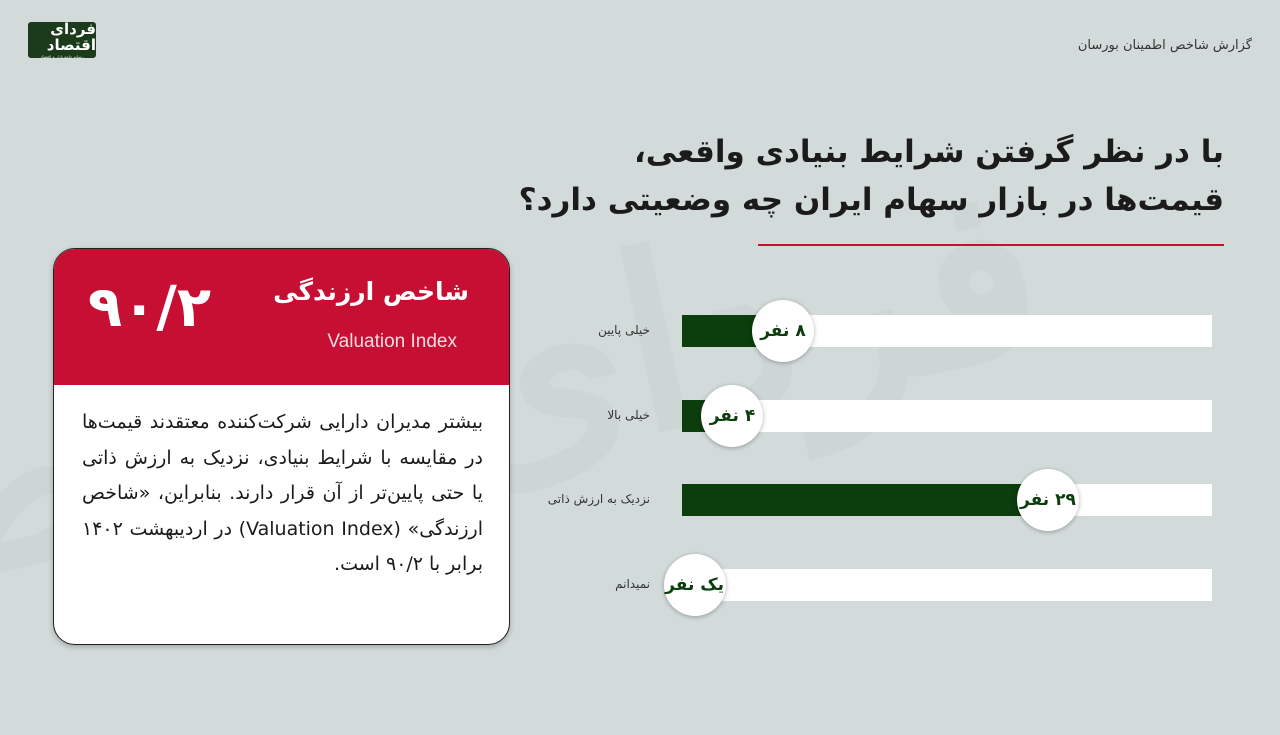 The image size is (1280, 735). I want to click on bar-value-label: ۲۹ نفر, so click(1047, 500).